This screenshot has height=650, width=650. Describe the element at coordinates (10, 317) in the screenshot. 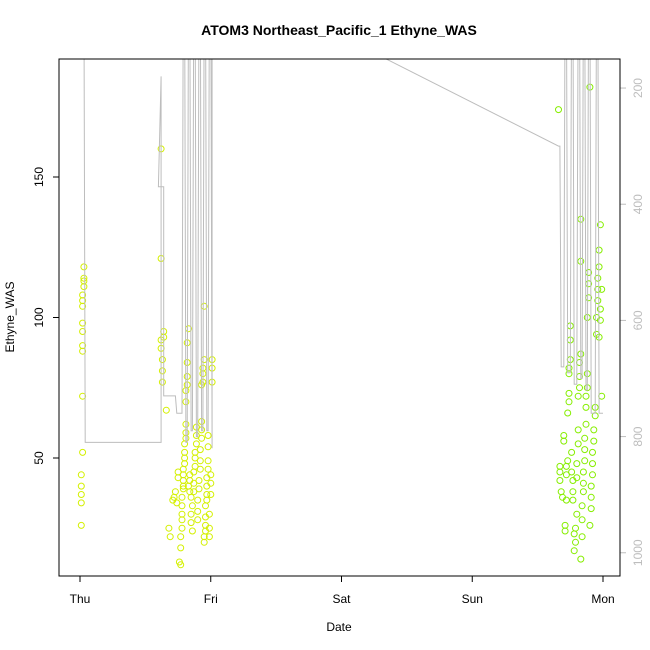

I see `y-axis-label: Ethyne_WAS` at that location.